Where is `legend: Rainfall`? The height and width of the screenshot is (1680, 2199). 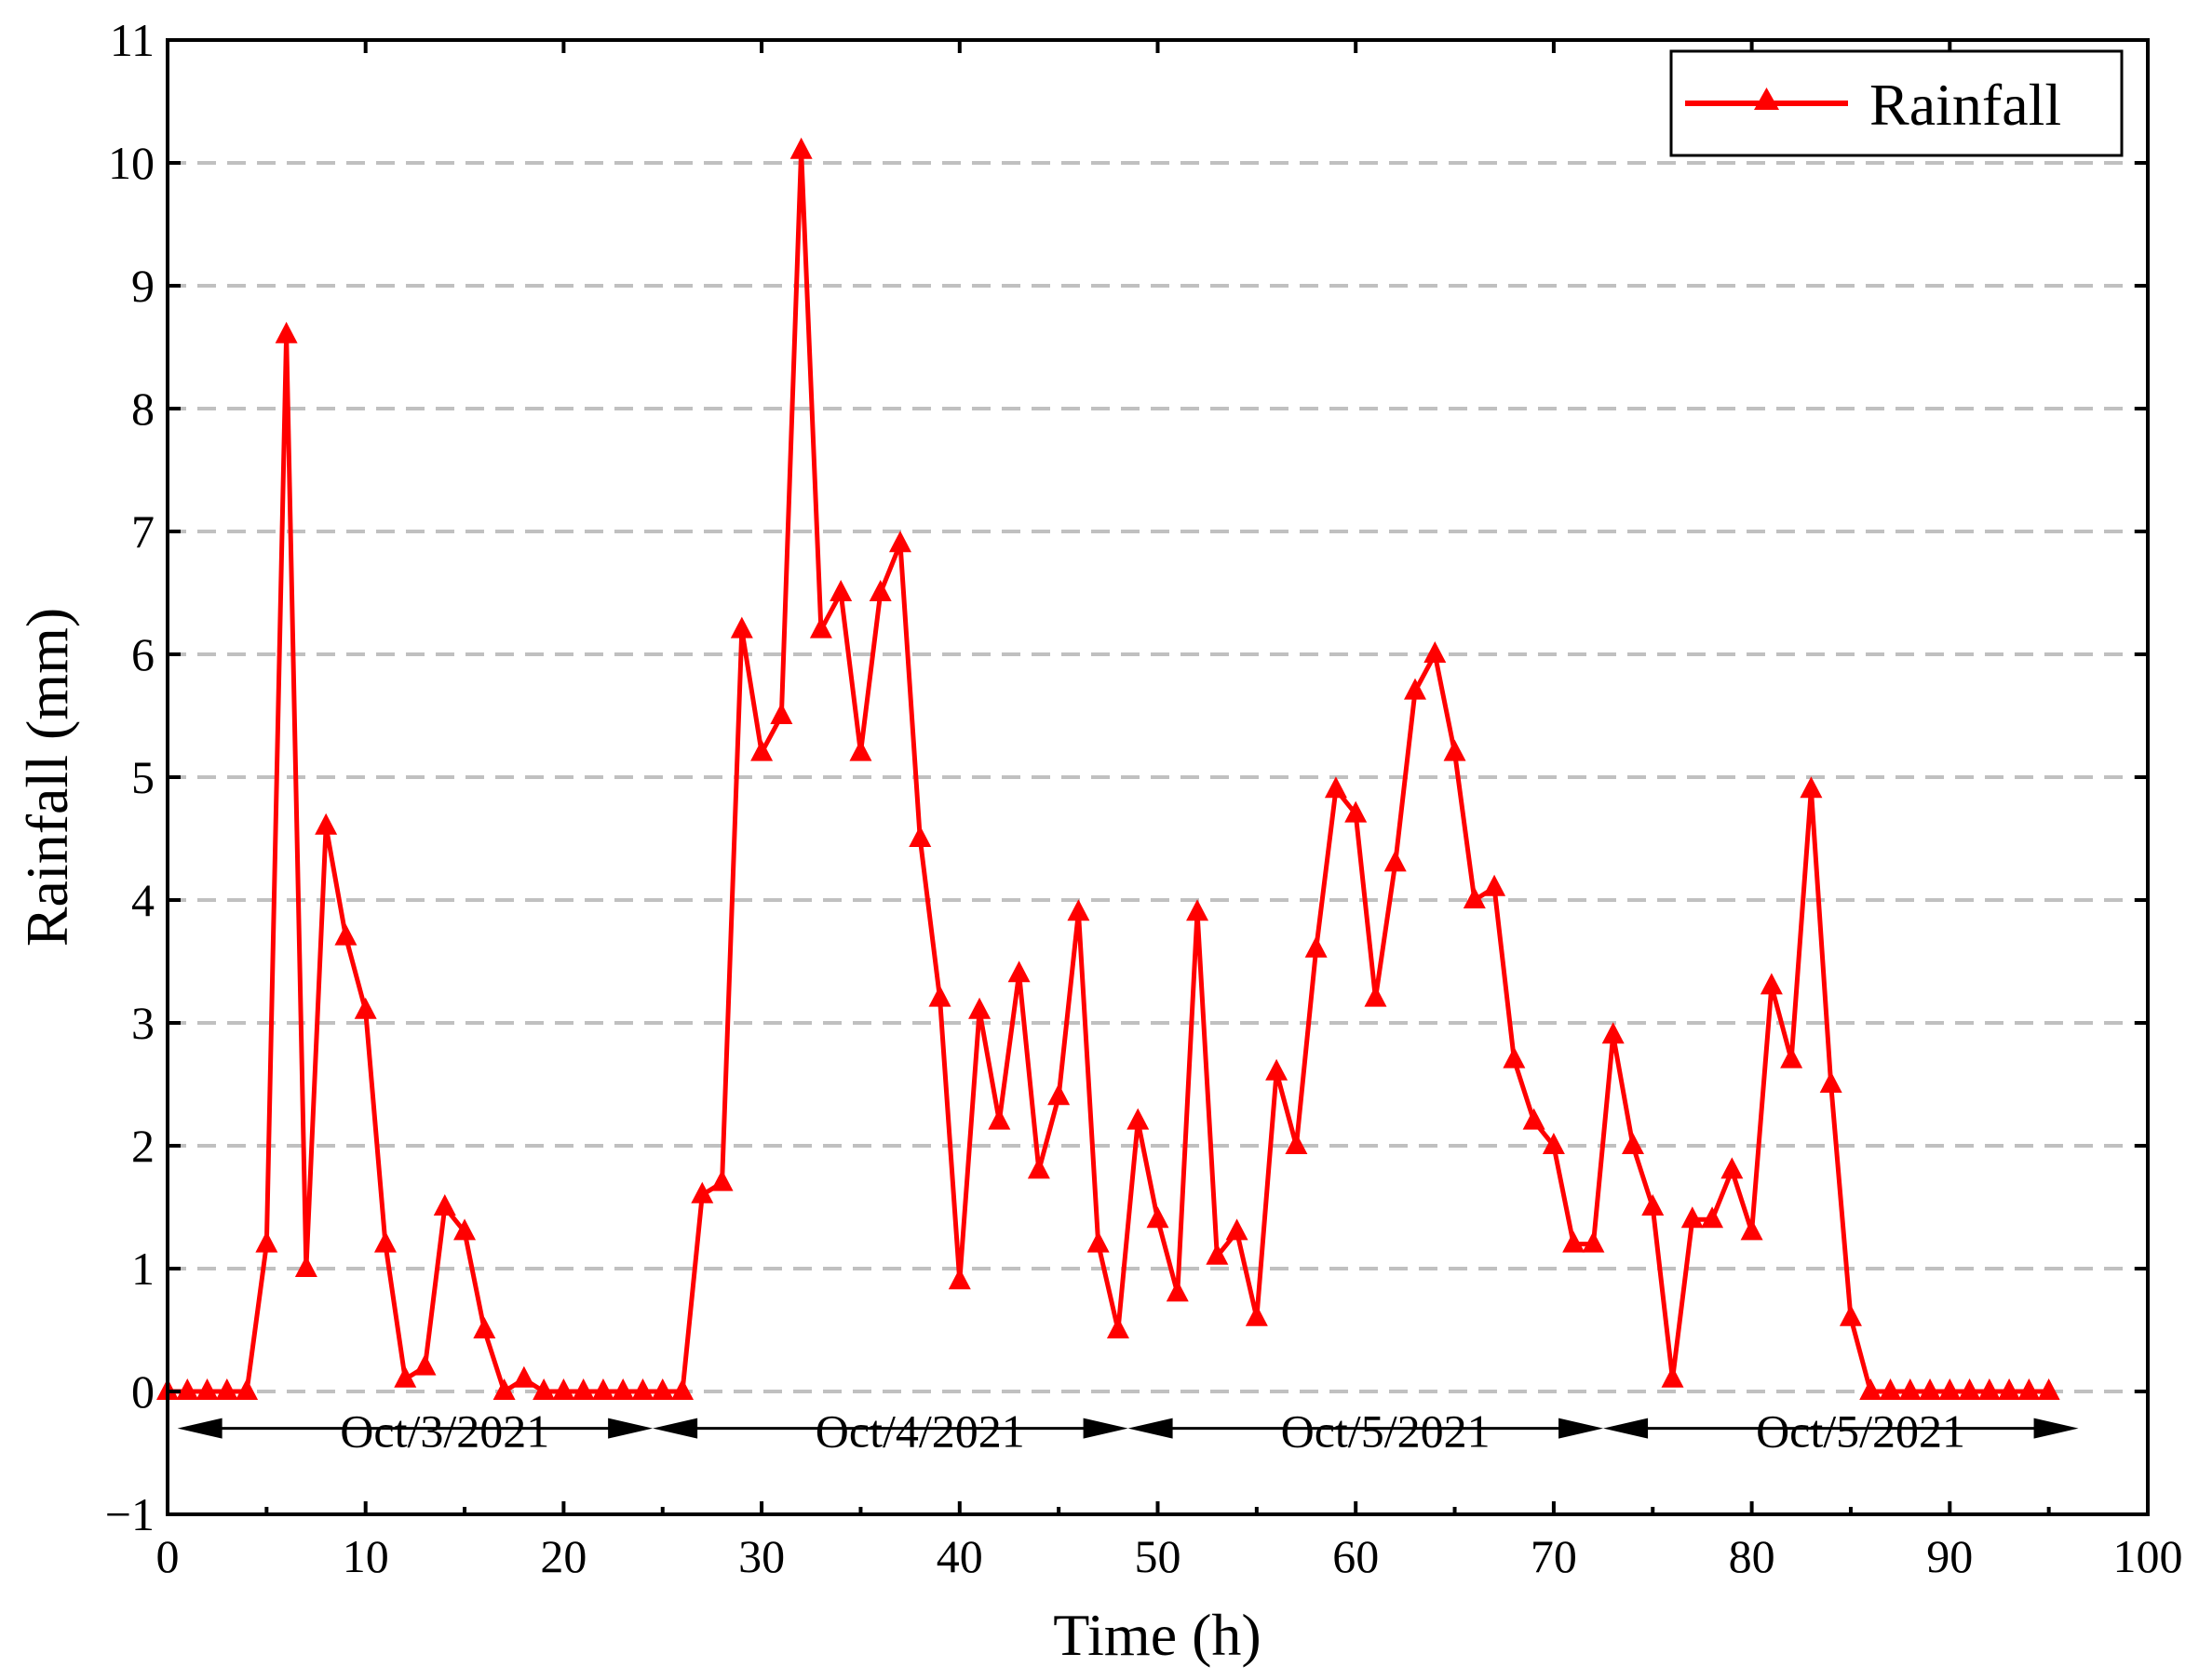
legend: Rainfall is located at coordinates (1896, 103).